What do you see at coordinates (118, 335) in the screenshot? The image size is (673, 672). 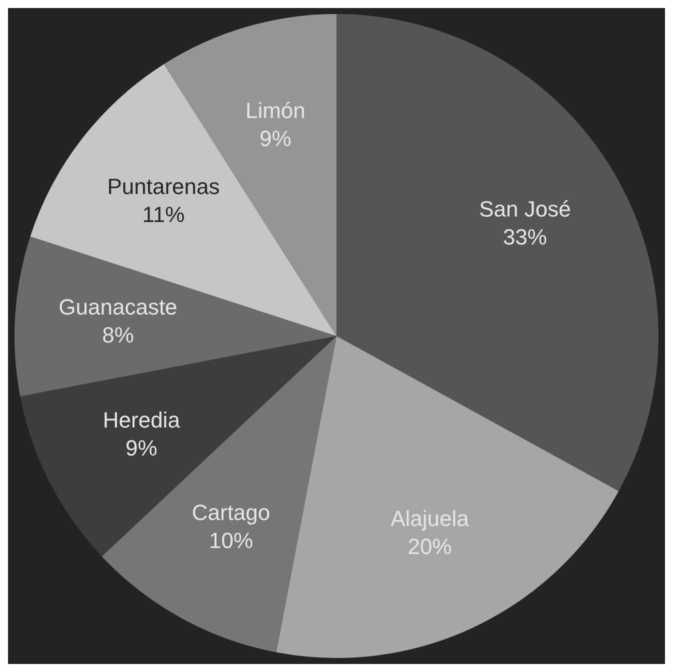 I see `data-label: 8%` at bounding box center [118, 335].